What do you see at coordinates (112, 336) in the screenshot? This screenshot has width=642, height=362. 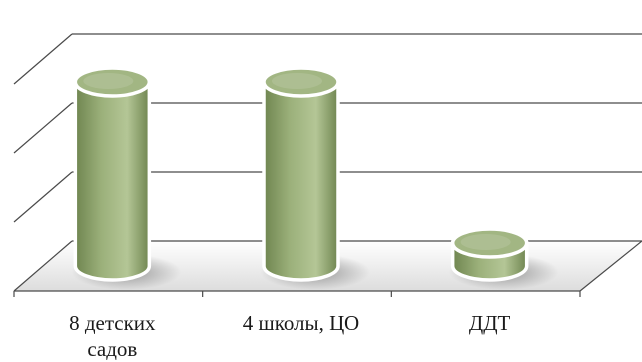 I see `category-label: 8 детских садов` at bounding box center [112, 336].